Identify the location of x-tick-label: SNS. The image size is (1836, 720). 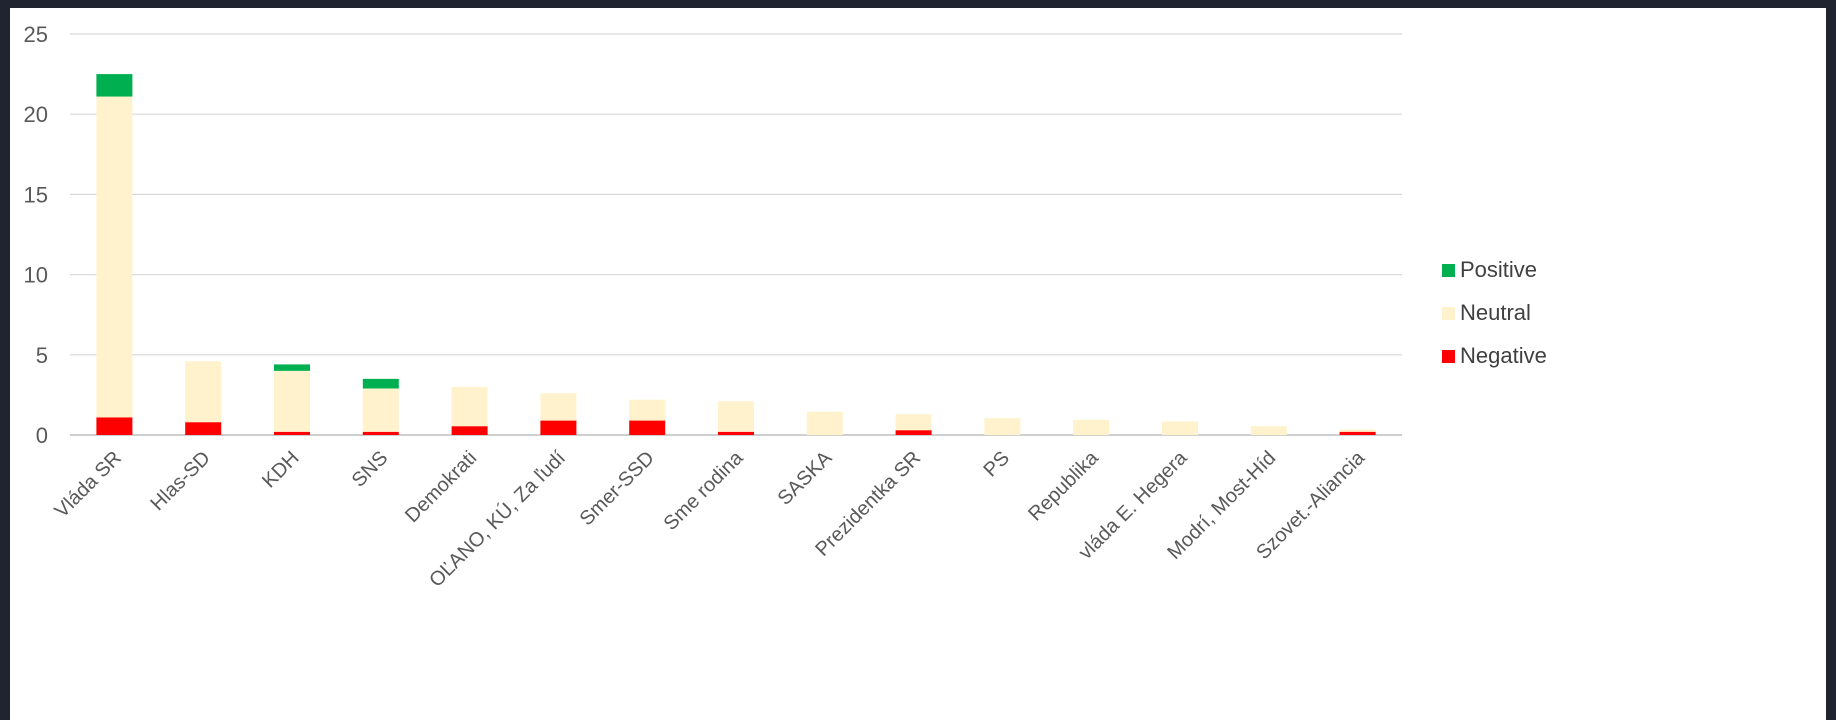
(370, 469).